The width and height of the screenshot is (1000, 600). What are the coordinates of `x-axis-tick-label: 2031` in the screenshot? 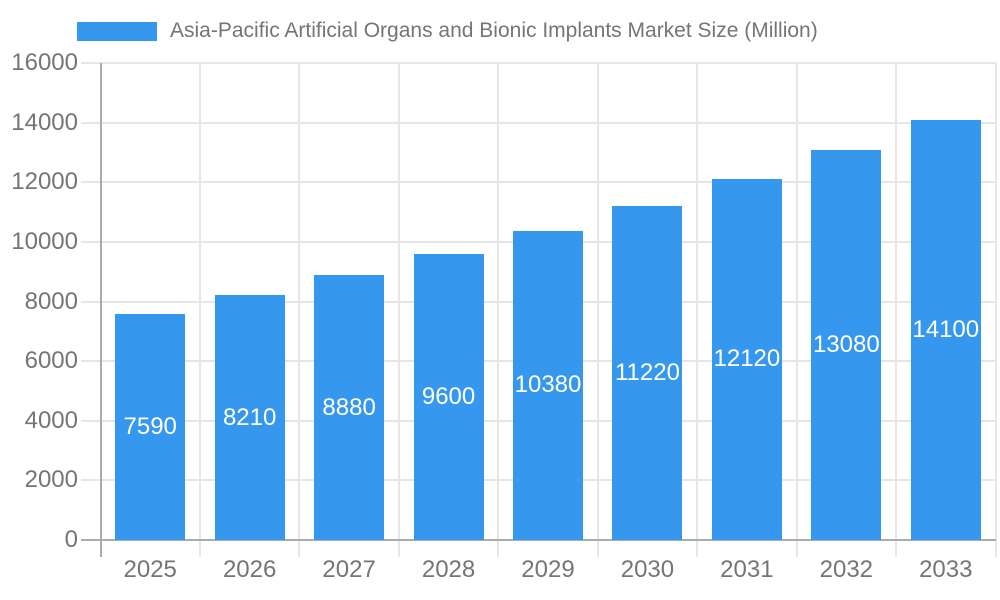 It's located at (747, 569).